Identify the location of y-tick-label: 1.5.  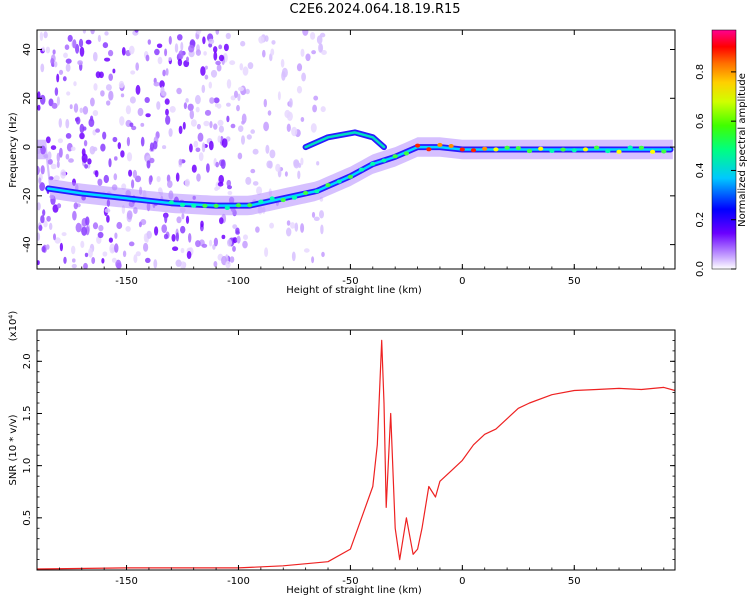
(27, 414).